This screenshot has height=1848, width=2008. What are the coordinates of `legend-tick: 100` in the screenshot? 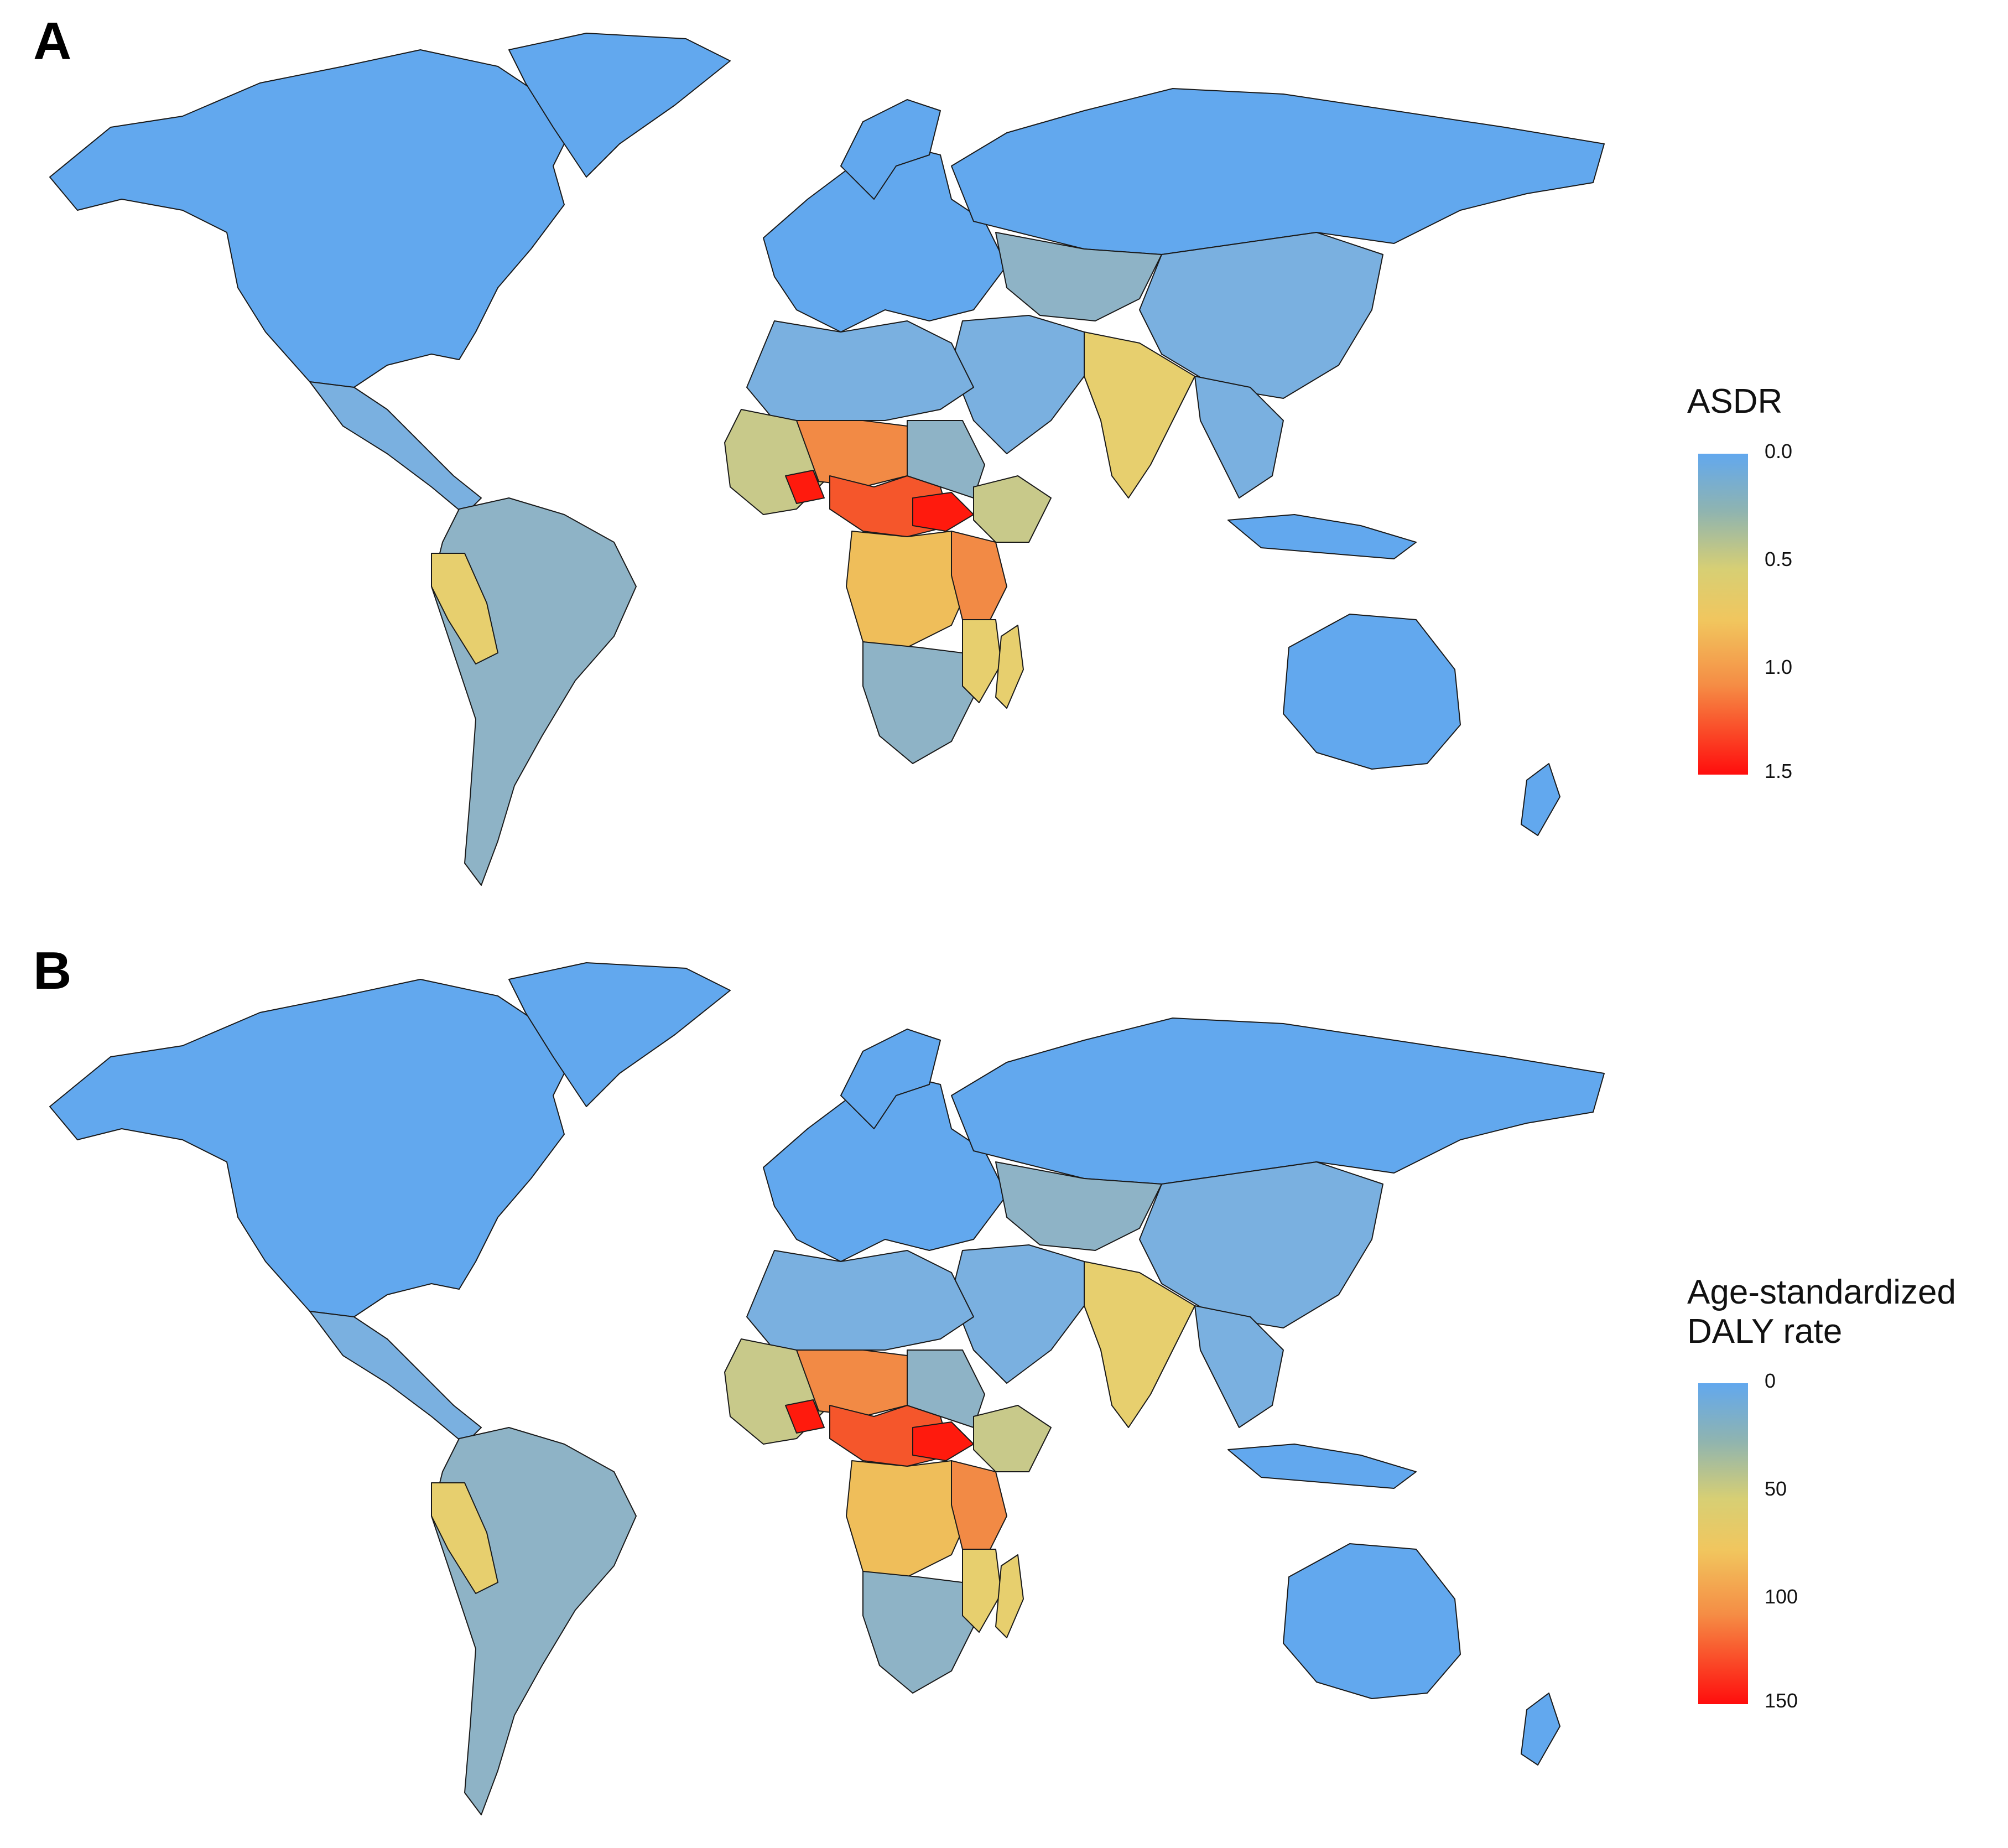 It's located at (1773, 1596).